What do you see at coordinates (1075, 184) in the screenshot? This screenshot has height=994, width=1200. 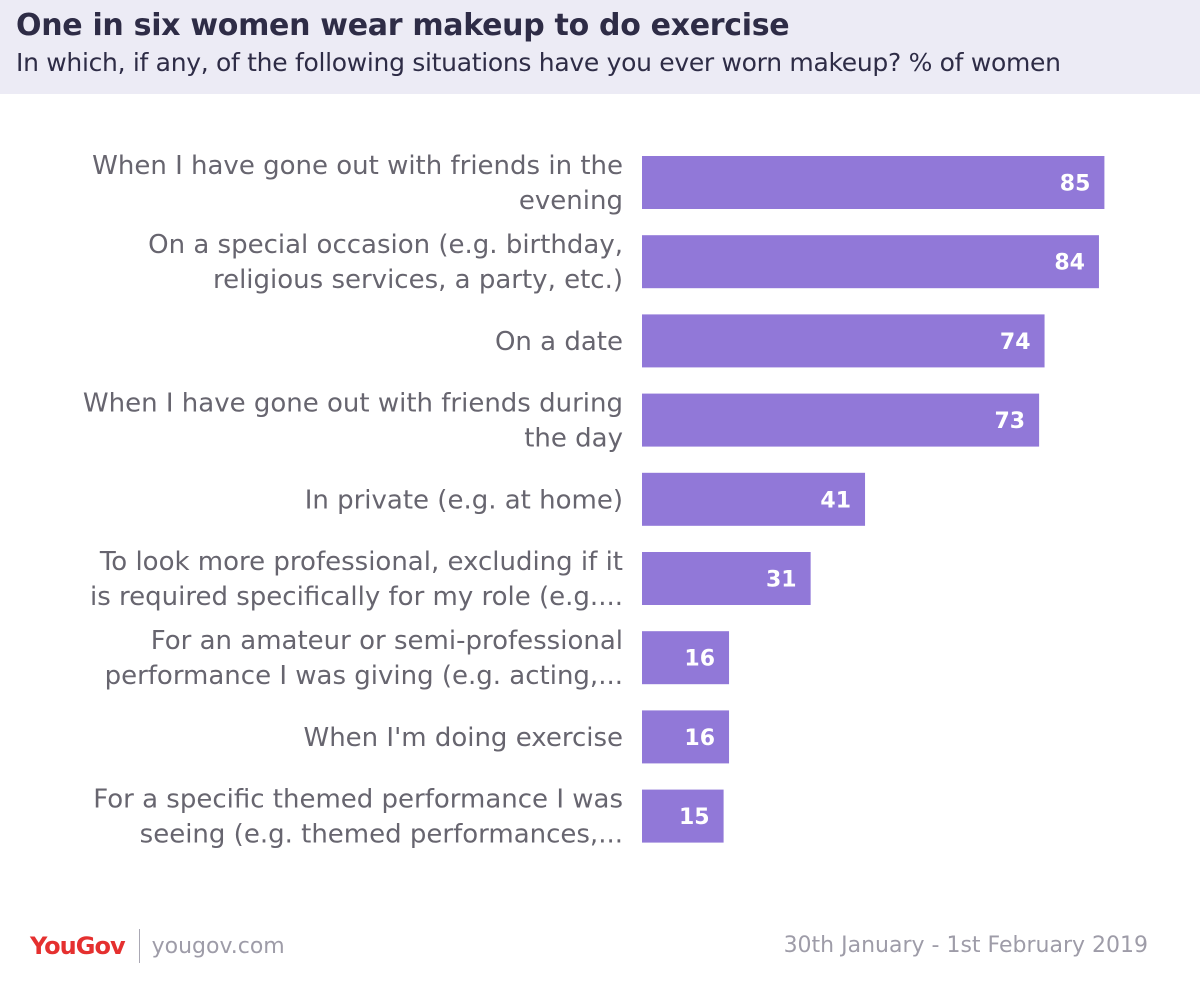 I see `bar-value-label: 85` at bounding box center [1075, 184].